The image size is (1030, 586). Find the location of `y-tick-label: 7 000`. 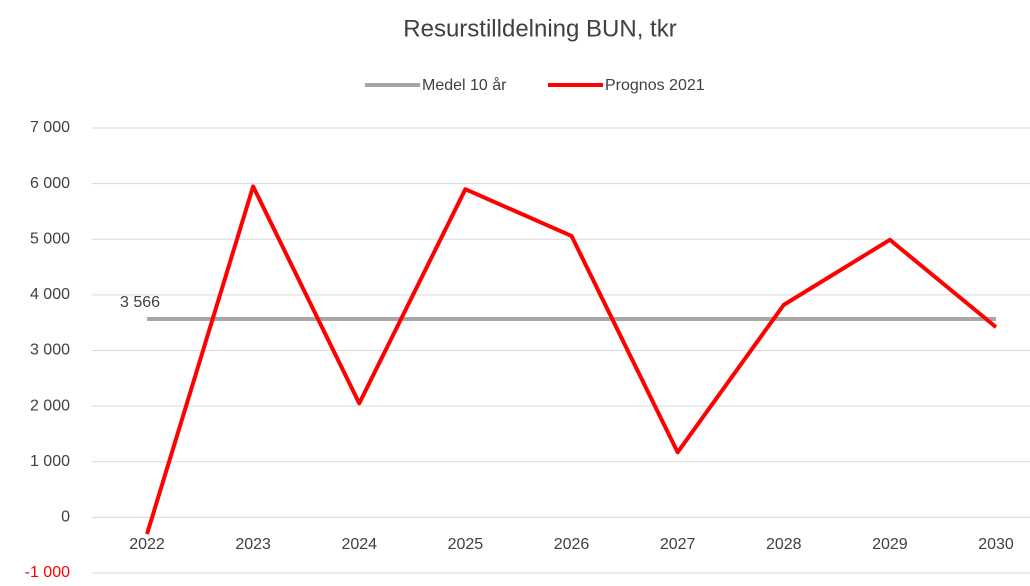

y-tick-label: 7 000 is located at coordinates (50, 127).